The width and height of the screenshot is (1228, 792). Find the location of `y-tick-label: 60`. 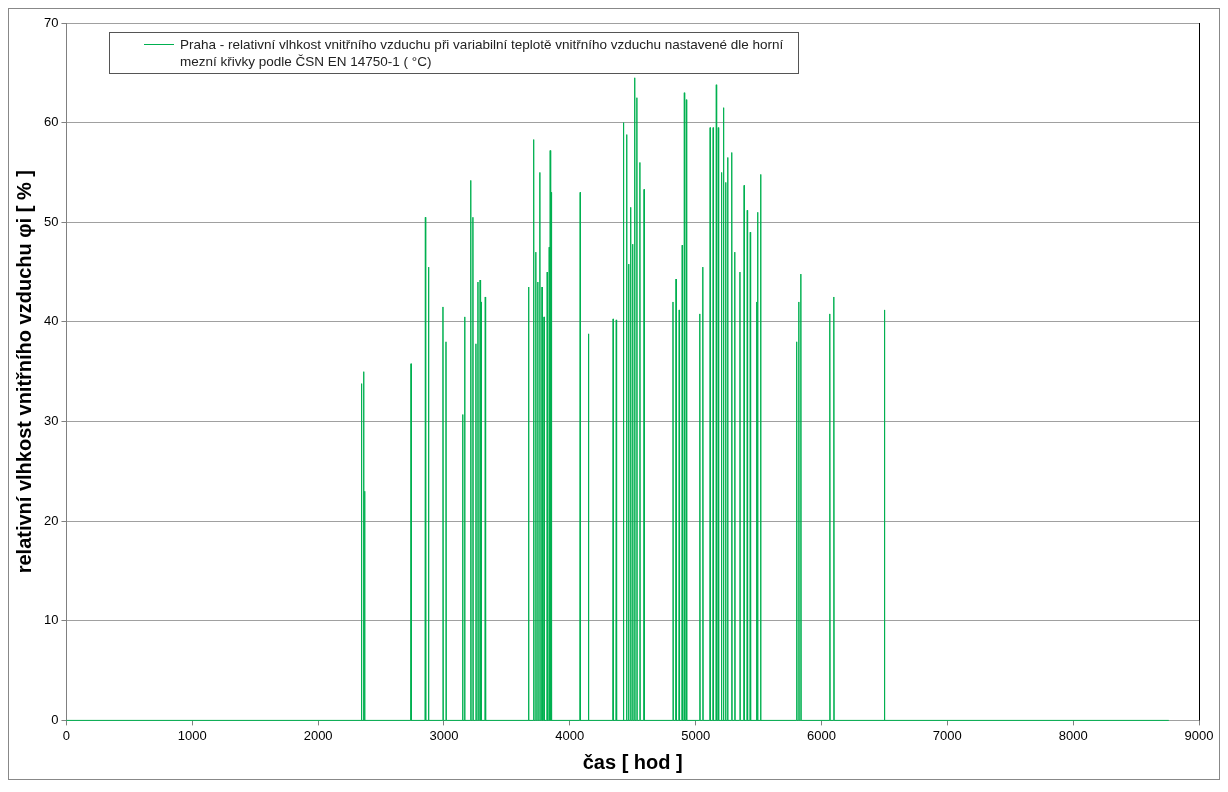

y-tick-label: 60 is located at coordinates (51, 122).